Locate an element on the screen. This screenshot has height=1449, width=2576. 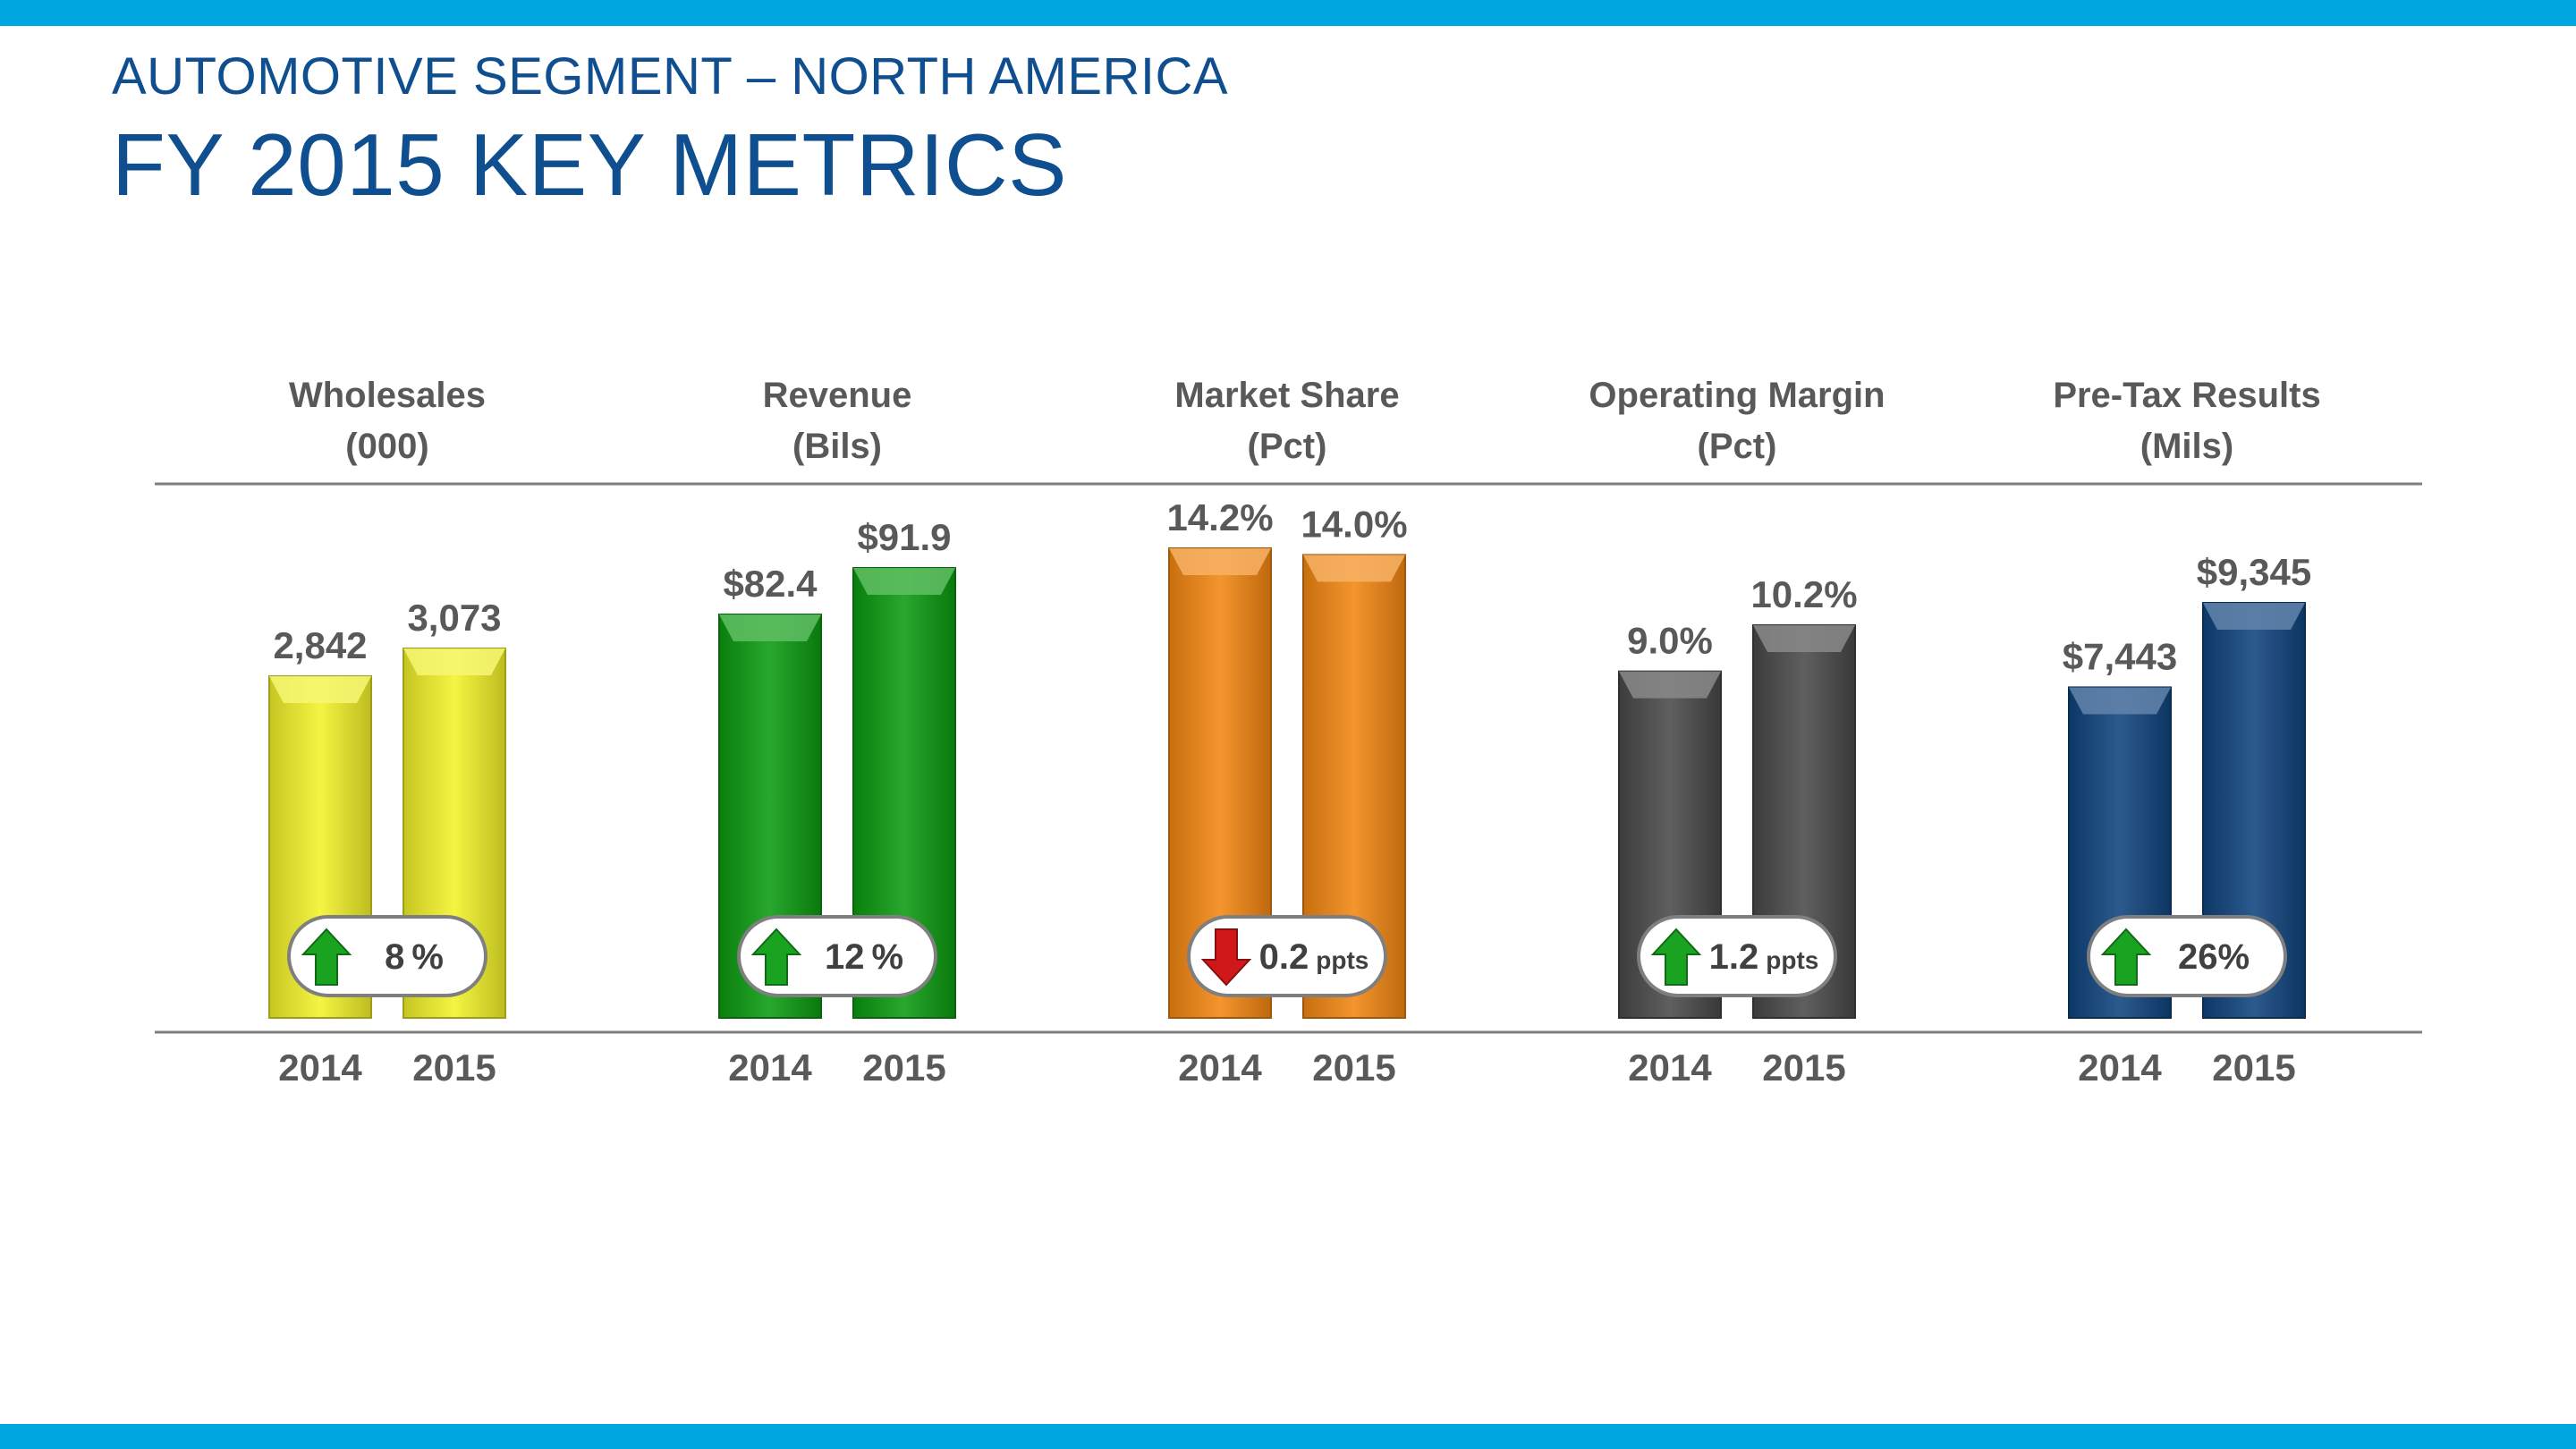
page-subtitle: AUTOMOTIVE SEGMENT – NORTH AMERICA is located at coordinates (670, 76).